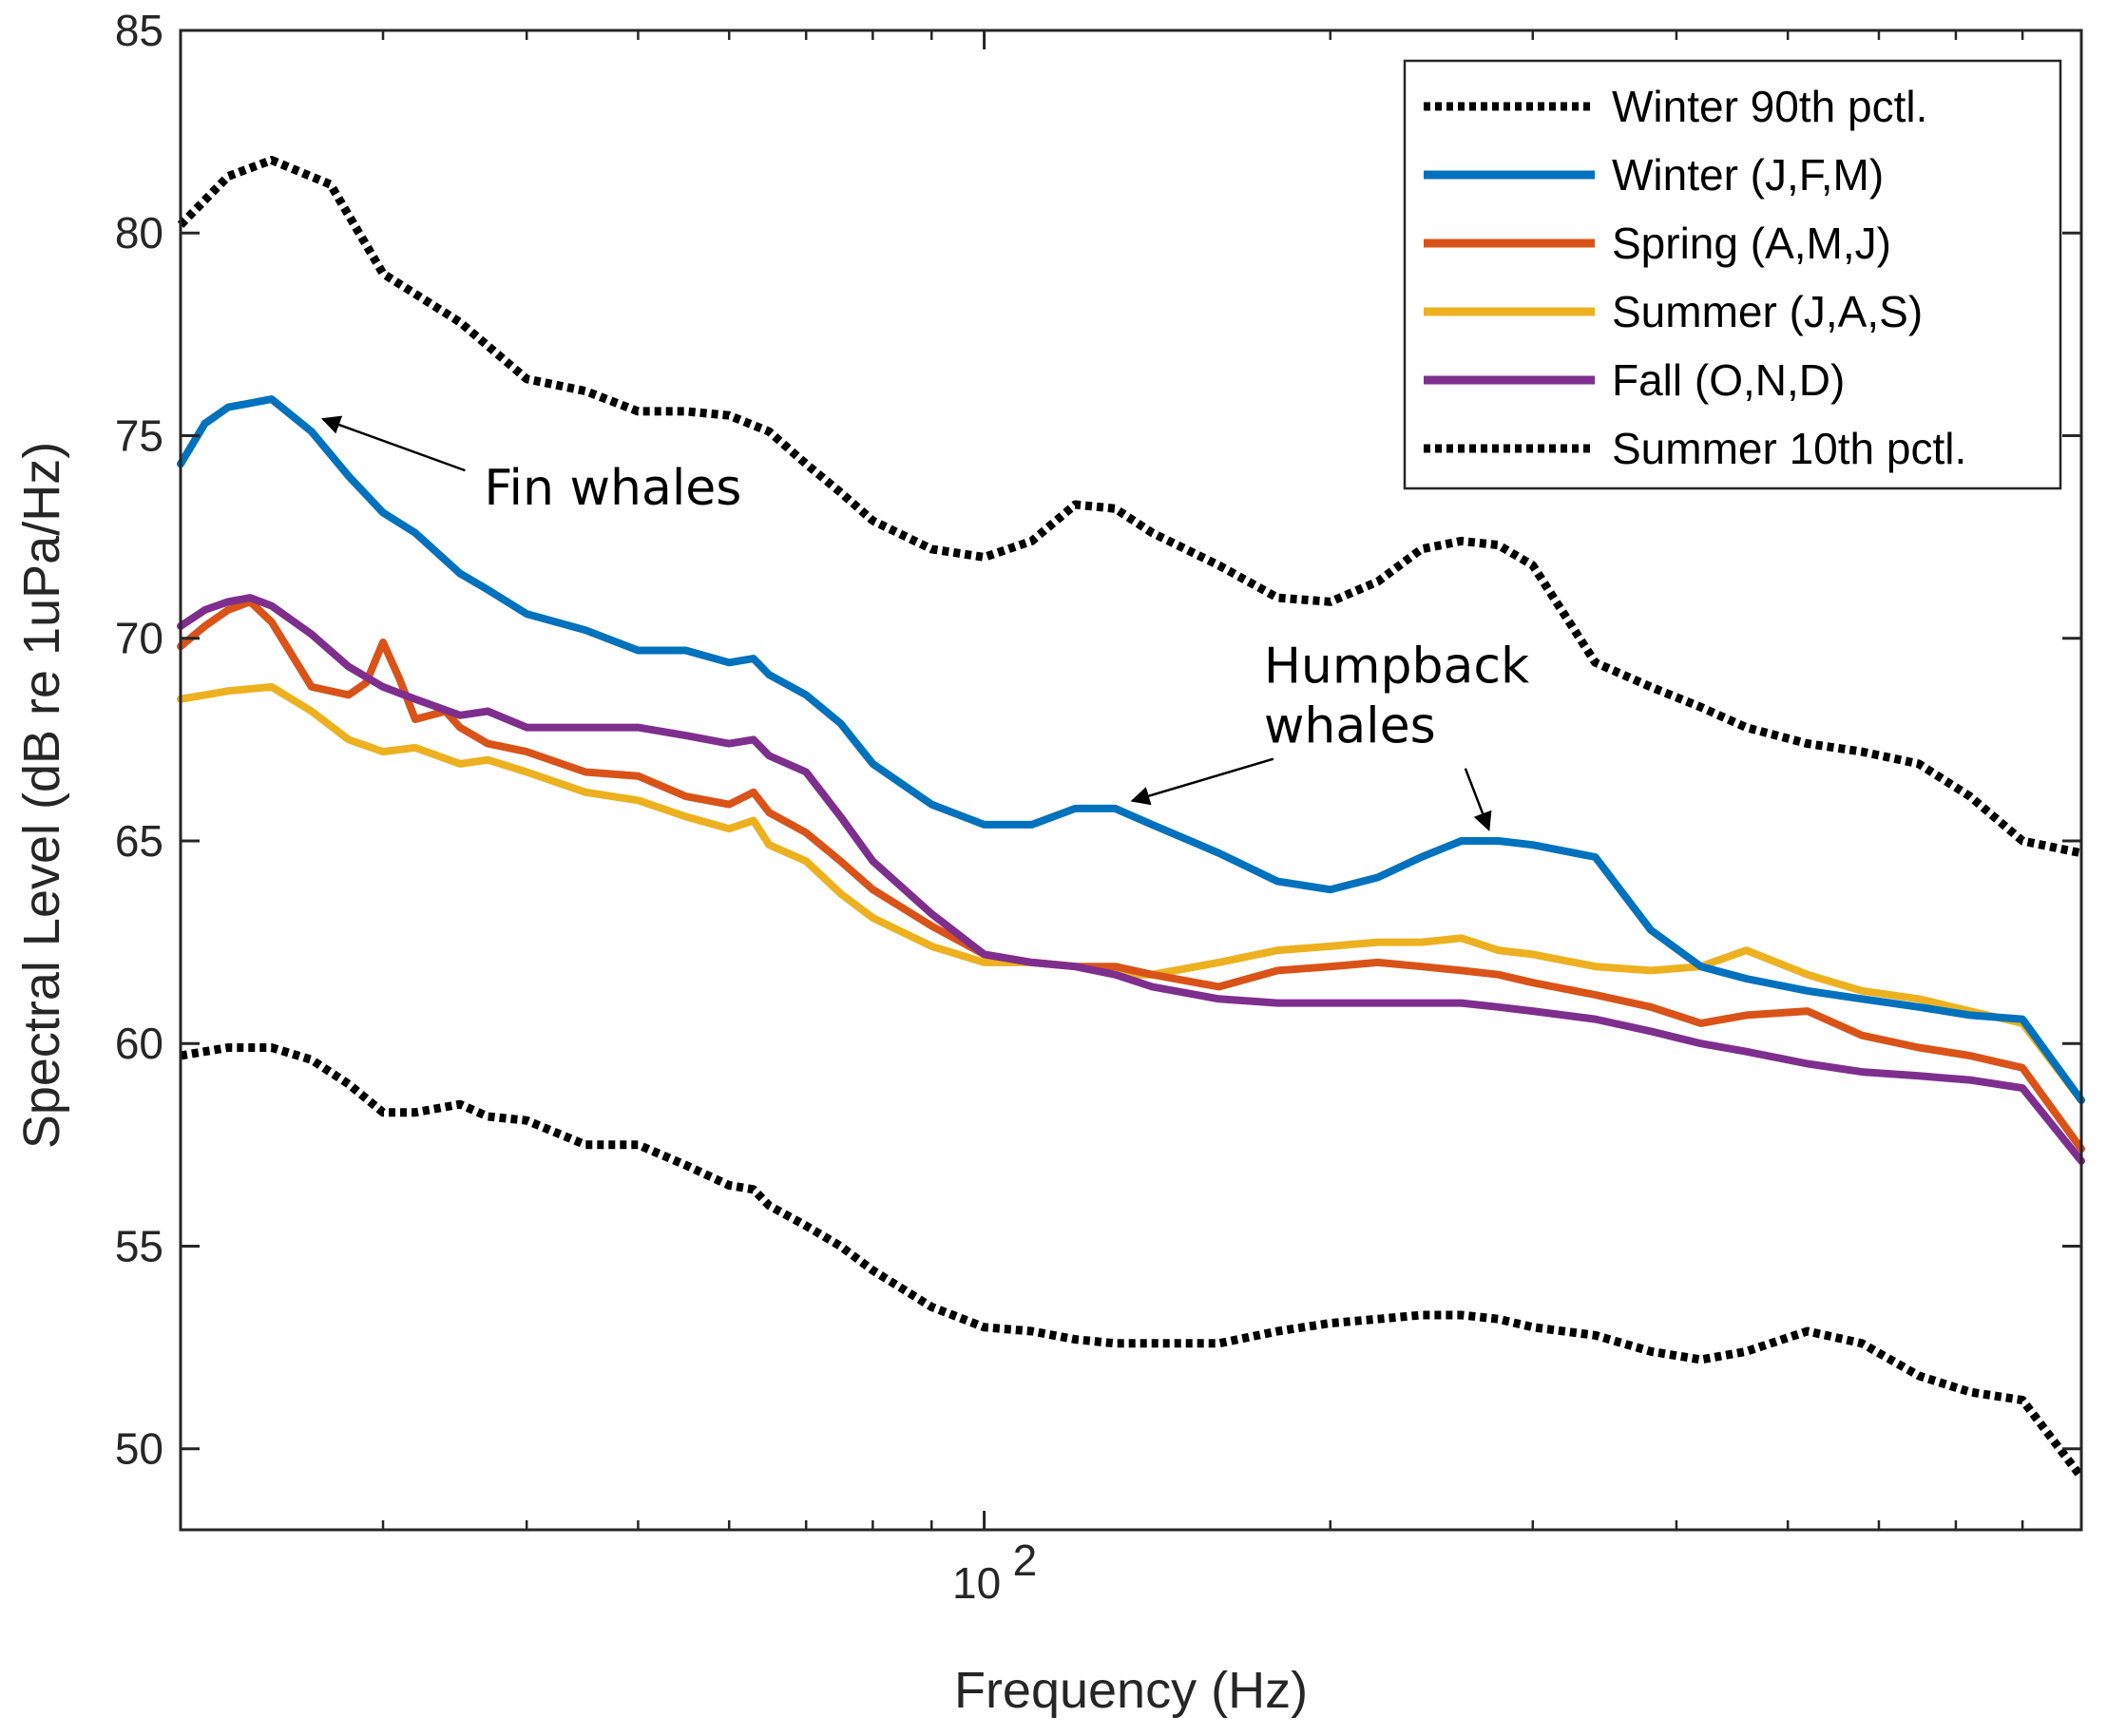 The image size is (2107, 1736). What do you see at coordinates (139, 233) in the screenshot?
I see `y-tick-label: 80` at bounding box center [139, 233].